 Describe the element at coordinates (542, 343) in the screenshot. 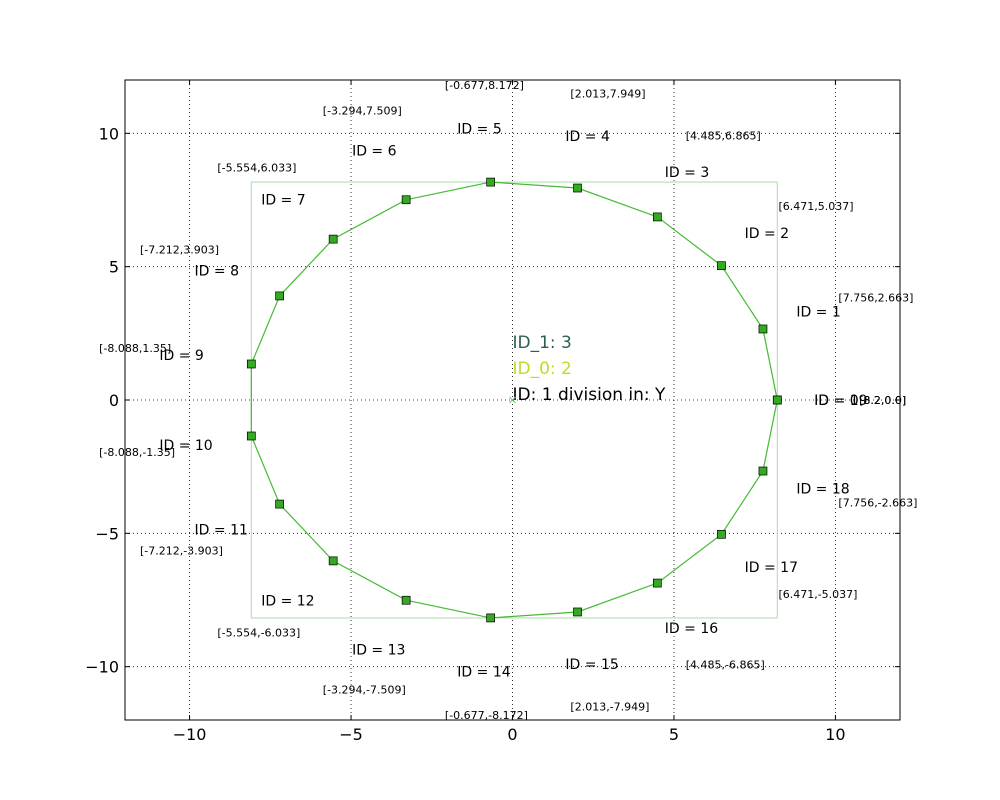

I see `annotation-id1: ID_1: 3` at that location.